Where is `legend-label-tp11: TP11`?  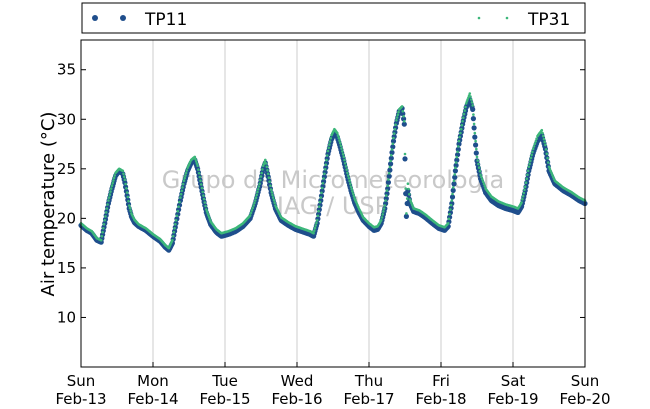
legend-label-tp11: TP11 is located at coordinates (165, 20).